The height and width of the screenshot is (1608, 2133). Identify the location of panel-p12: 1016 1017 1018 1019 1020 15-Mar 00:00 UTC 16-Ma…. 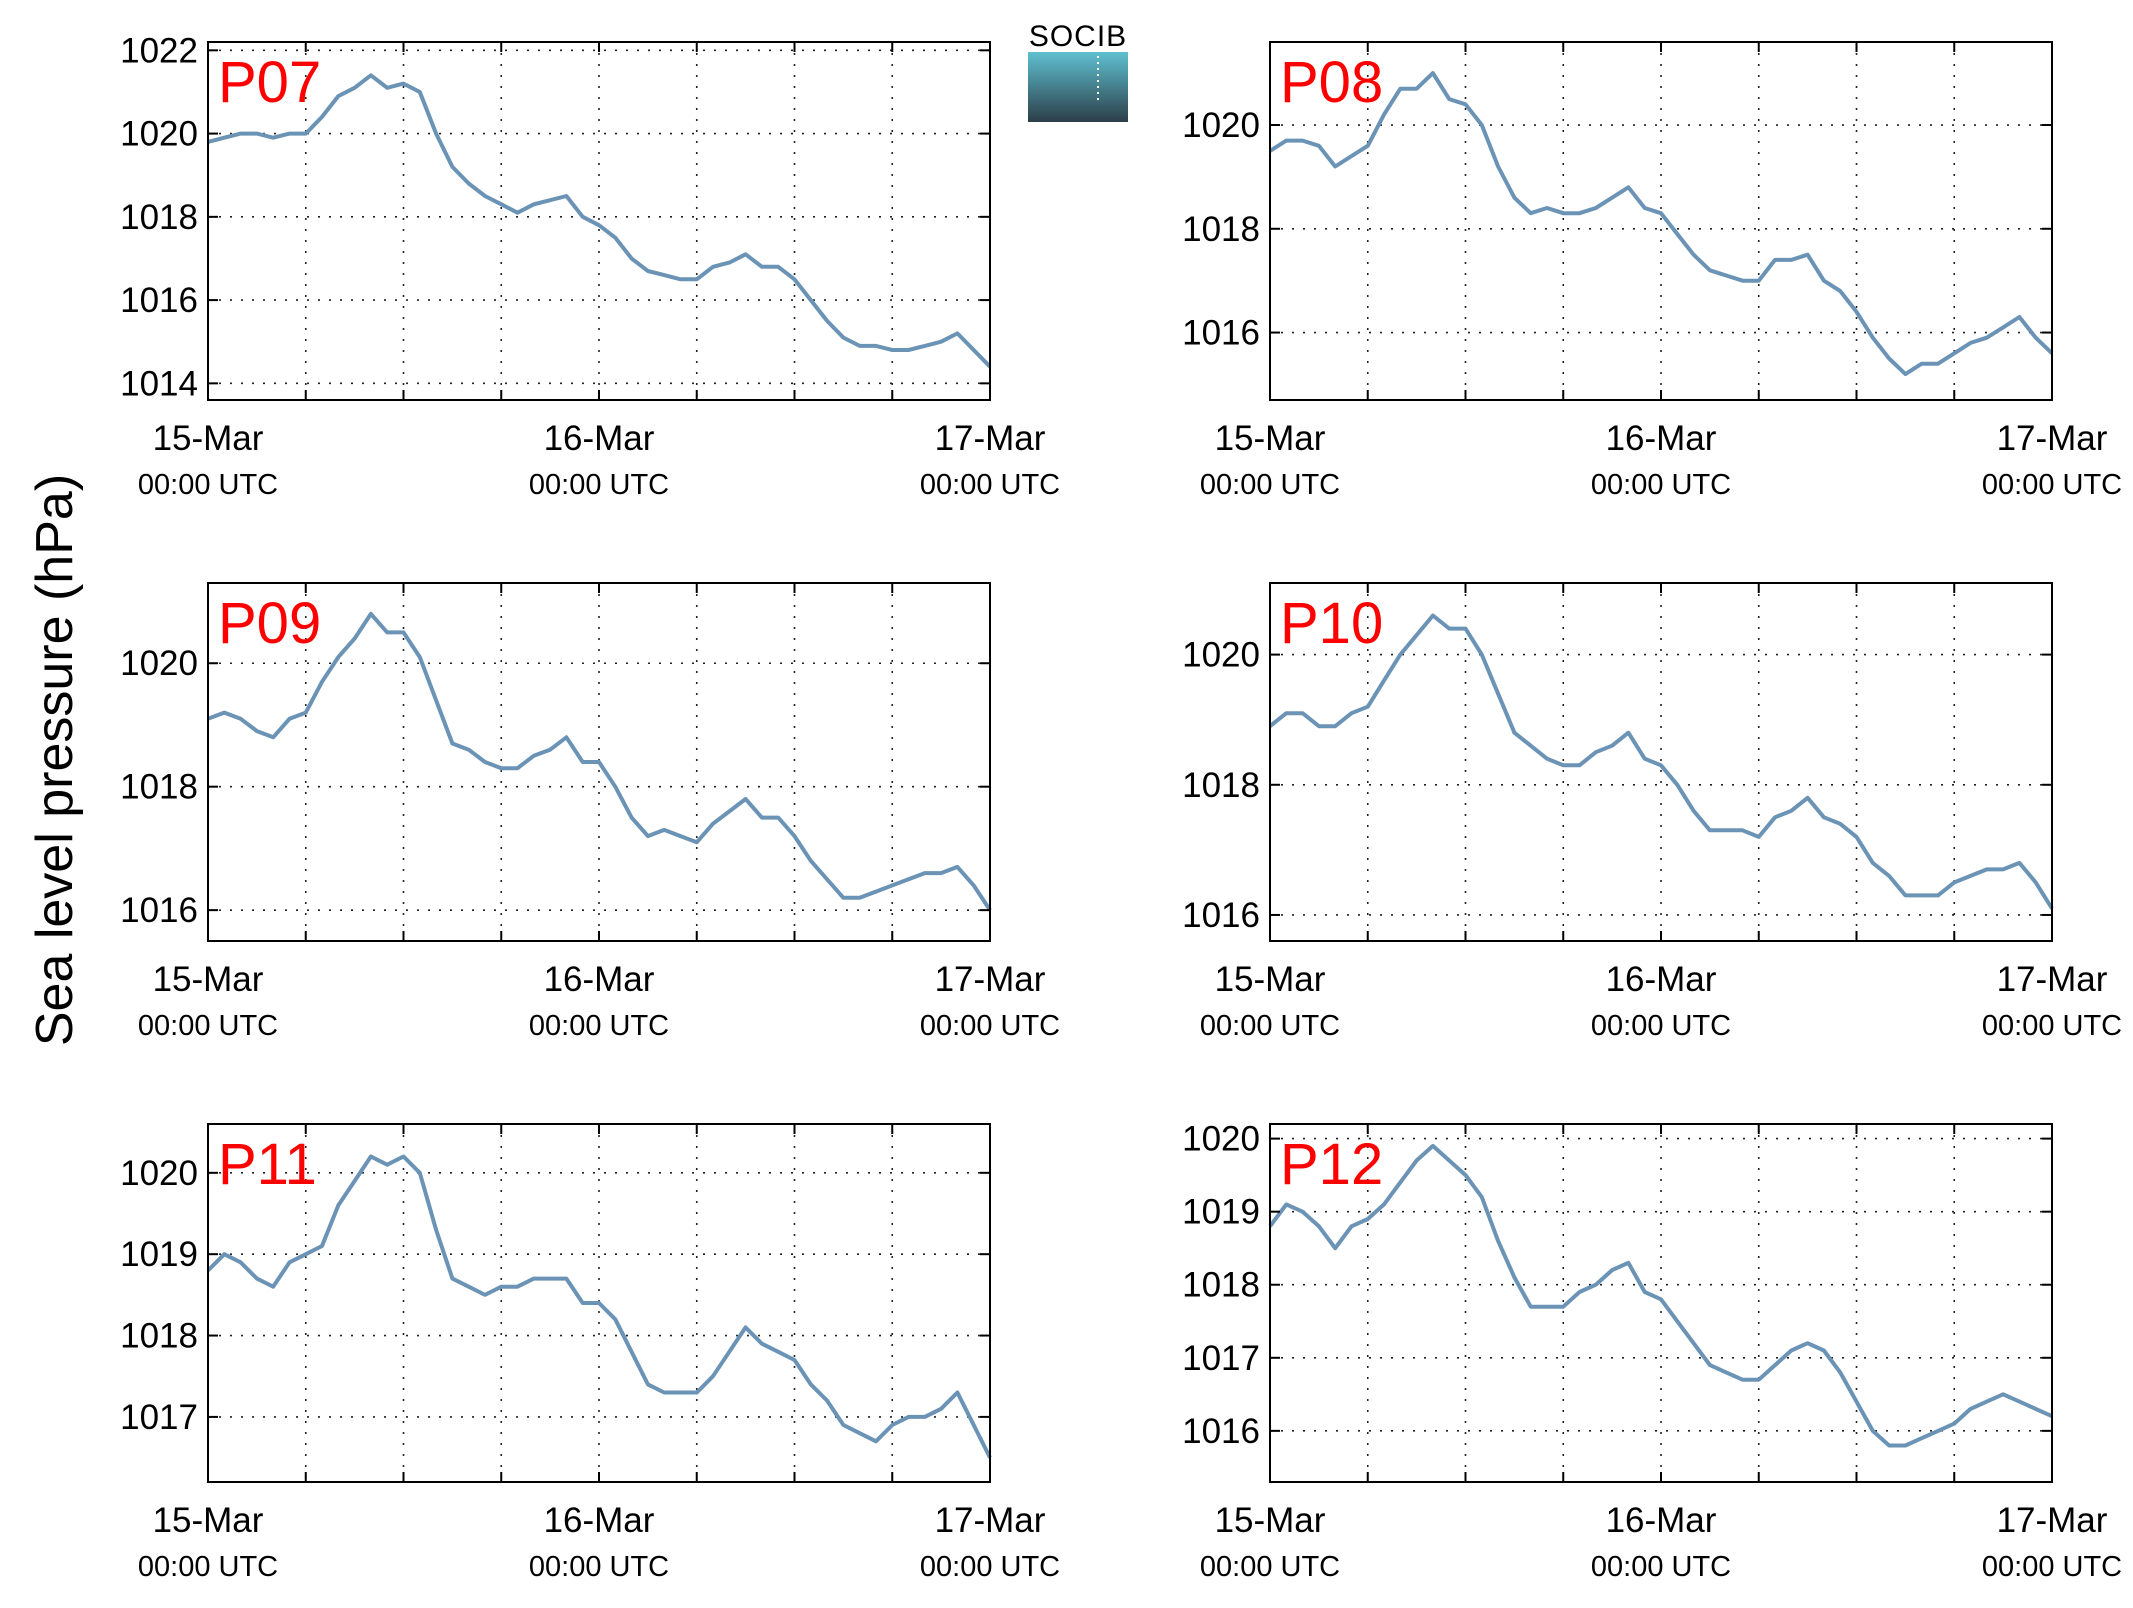
(1652, 1351).